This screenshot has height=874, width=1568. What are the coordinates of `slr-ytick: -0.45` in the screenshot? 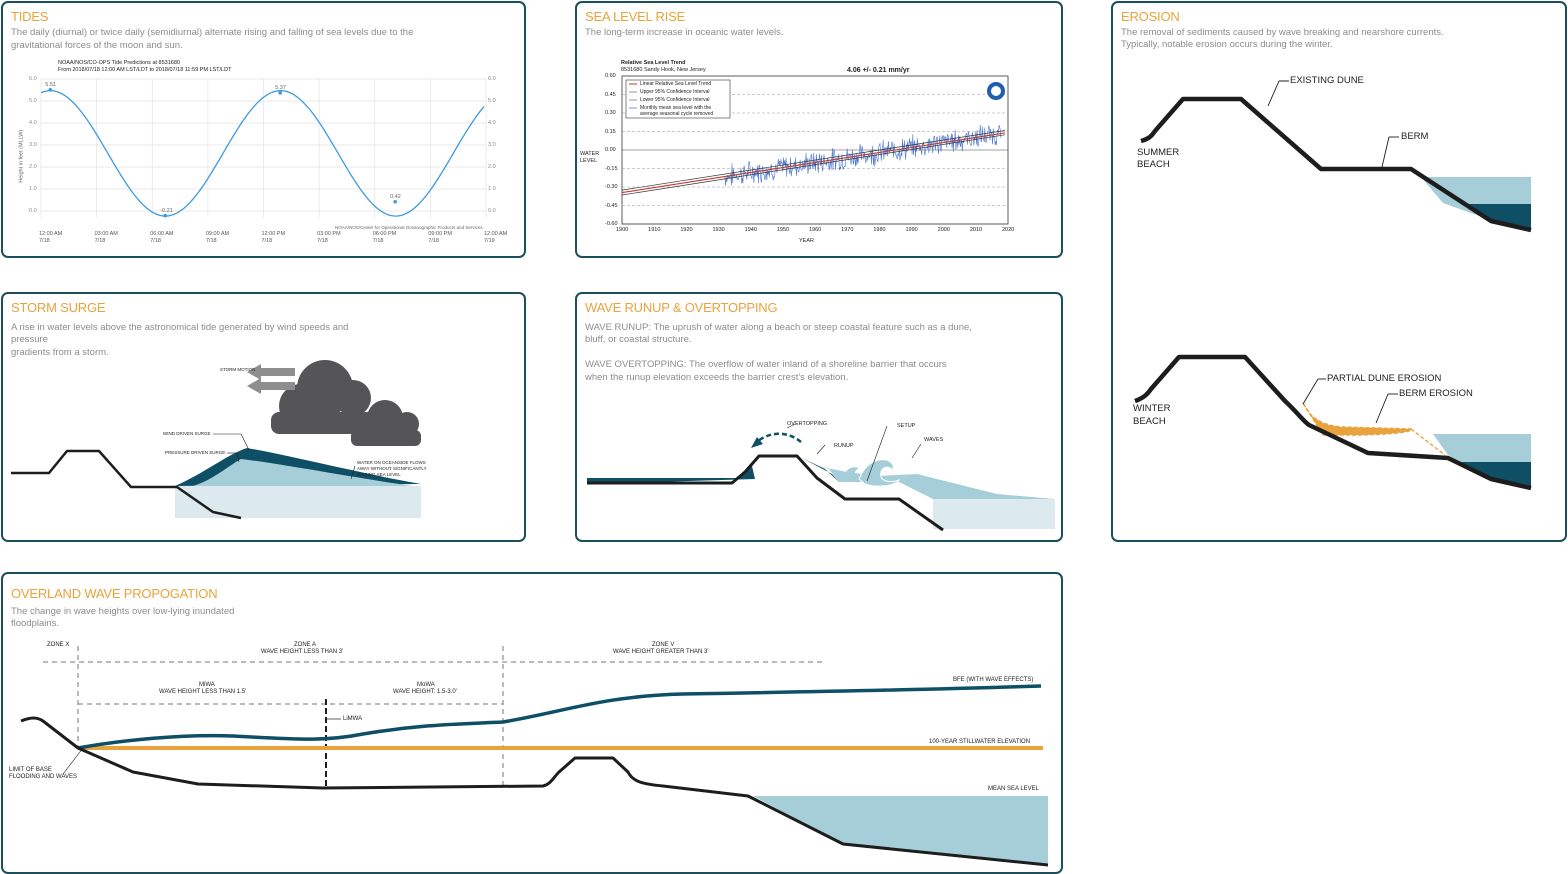 It's located at (611, 205).